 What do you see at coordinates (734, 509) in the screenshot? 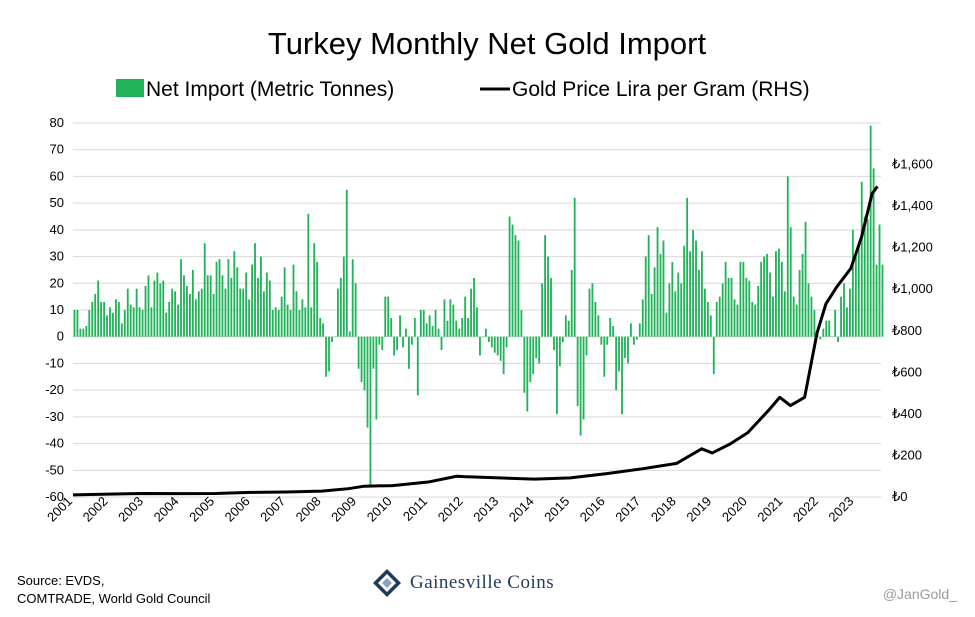
I see `x-tick-label: 2020` at bounding box center [734, 509].